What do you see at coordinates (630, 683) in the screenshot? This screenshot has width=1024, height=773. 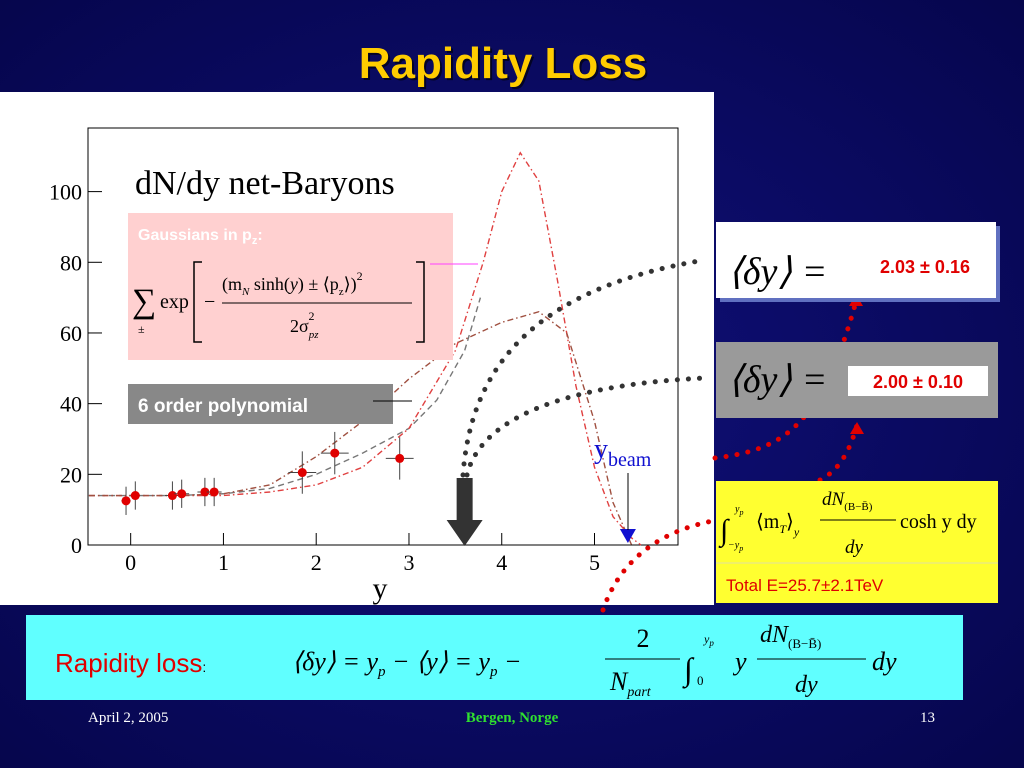 I see `svg-text: Npart` at bounding box center [630, 683].